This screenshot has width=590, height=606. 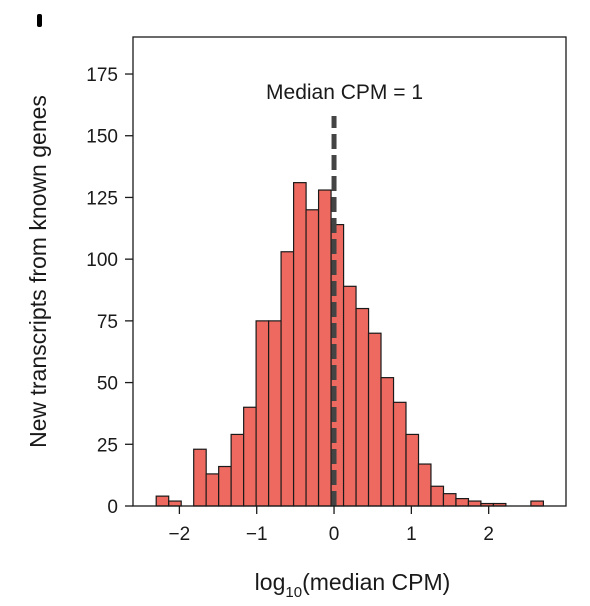 I want to click on x-axis-label: log10(median CPM), so click(x=353, y=585).